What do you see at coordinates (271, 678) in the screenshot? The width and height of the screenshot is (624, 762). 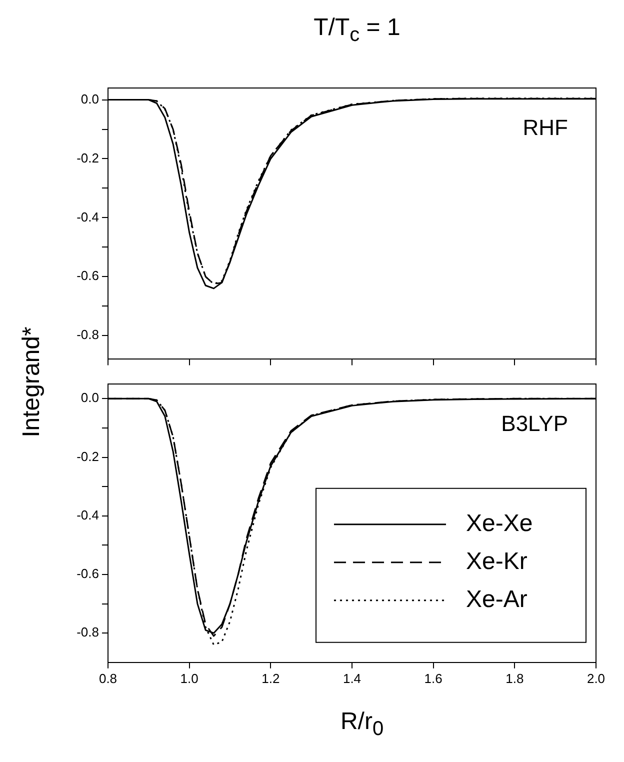 I see `x-tick-label: 1.2` at bounding box center [271, 678].